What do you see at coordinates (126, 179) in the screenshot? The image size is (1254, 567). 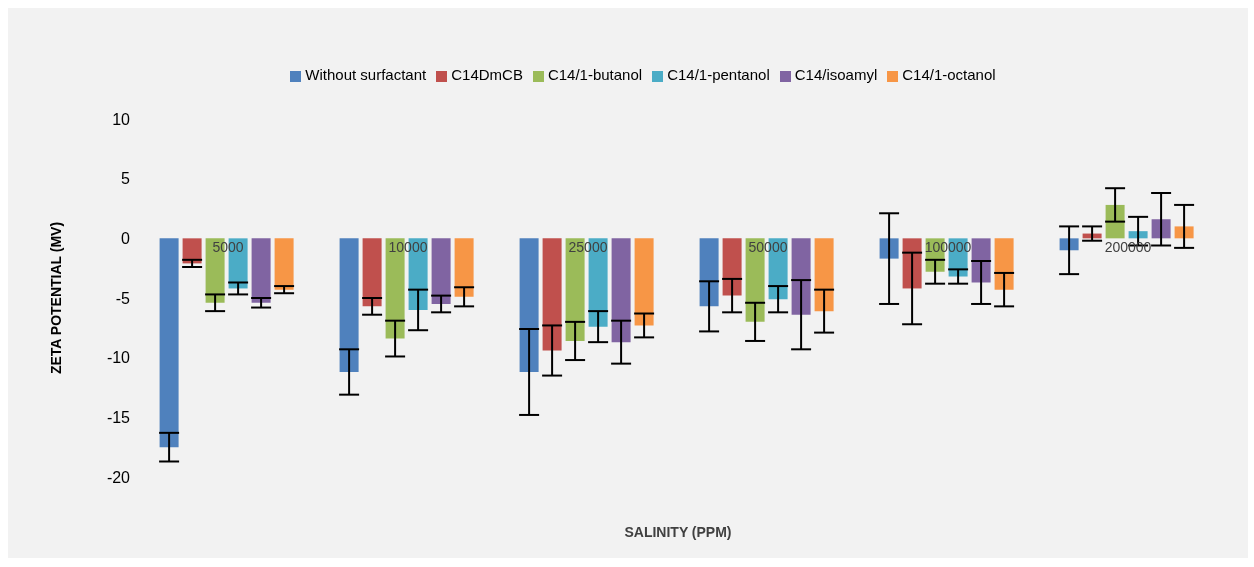 I see `y-tick-label: 5` at bounding box center [126, 179].